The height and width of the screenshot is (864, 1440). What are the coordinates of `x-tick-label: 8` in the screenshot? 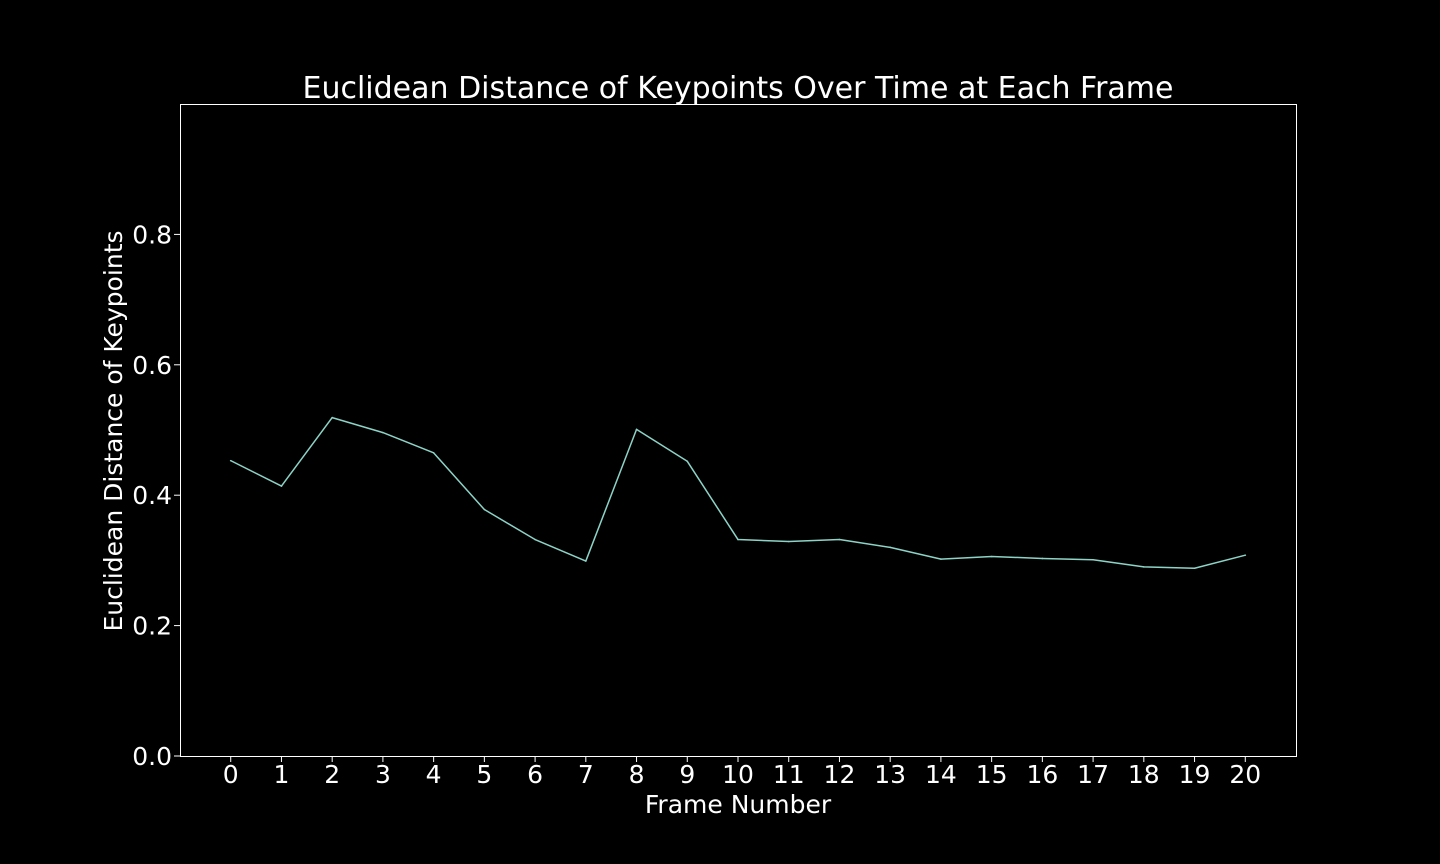 It's located at (637, 774).